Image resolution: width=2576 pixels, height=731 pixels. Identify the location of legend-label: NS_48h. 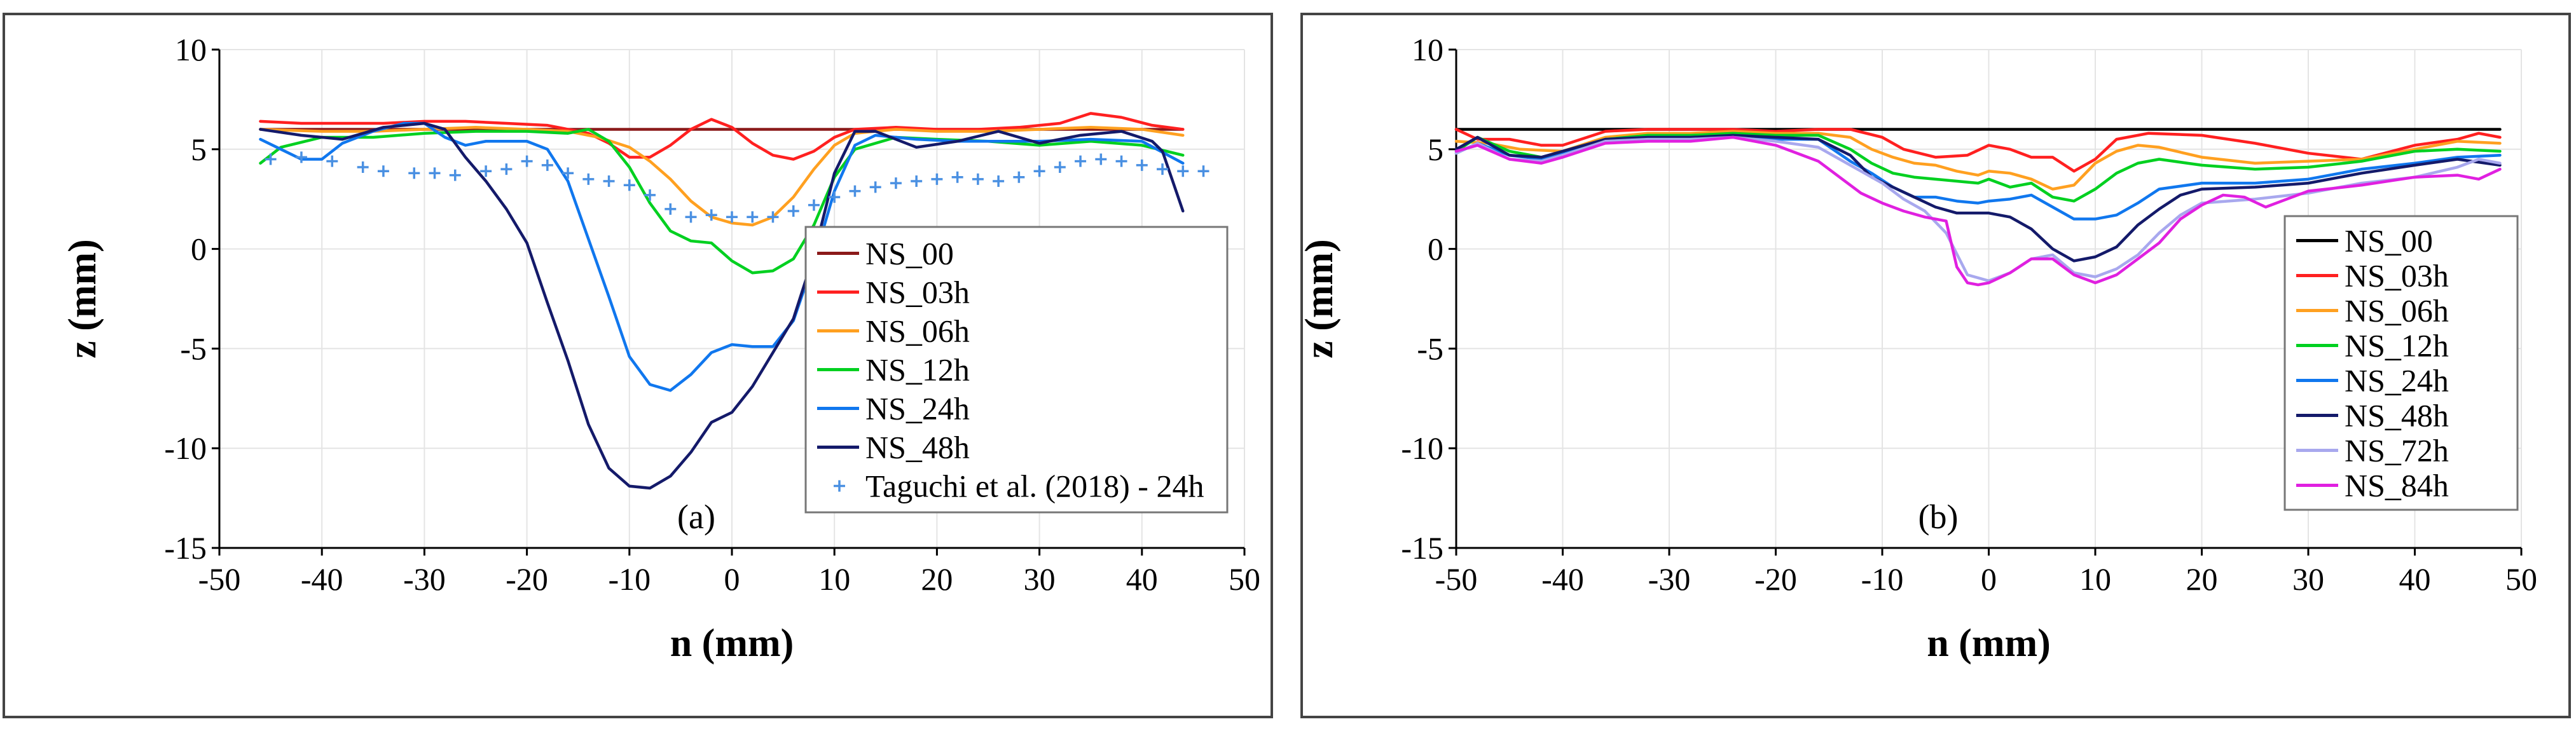
(918, 447).